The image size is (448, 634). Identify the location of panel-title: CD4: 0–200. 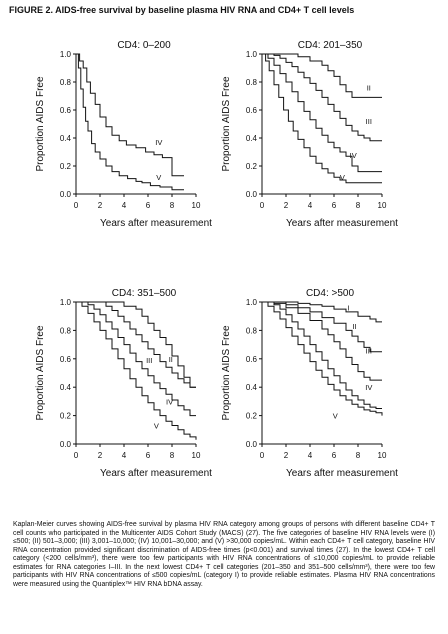
(144, 45).